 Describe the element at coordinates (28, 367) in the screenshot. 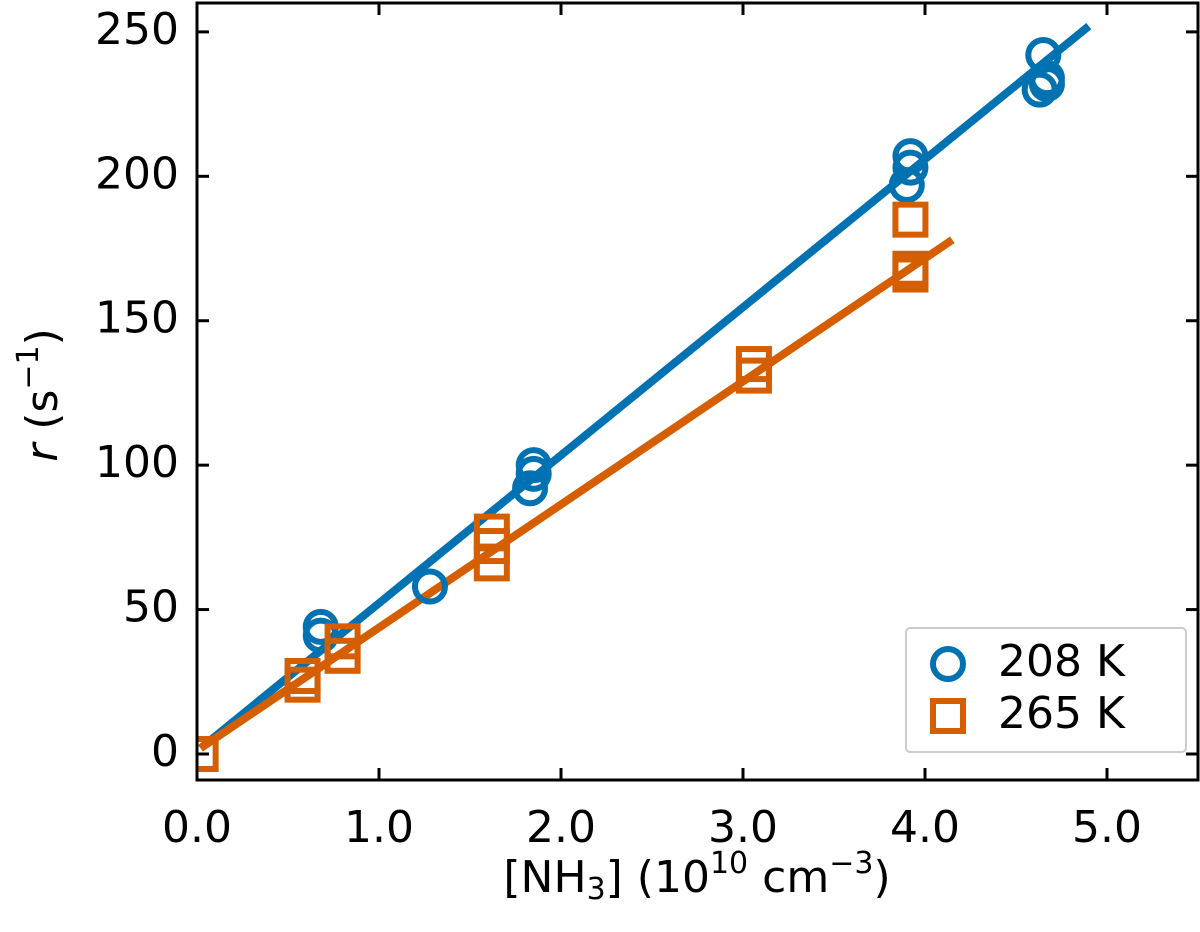

I see `y-label-sup: −1` at that location.